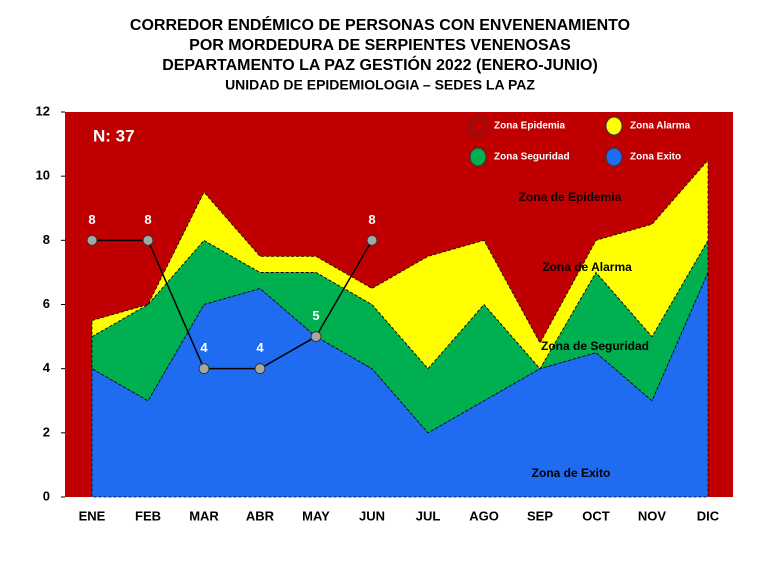  What do you see at coordinates (708, 515) in the screenshot?
I see `x-tick-label: DIC` at bounding box center [708, 515].